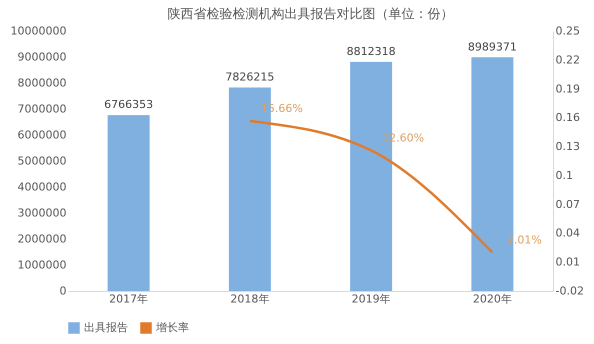 This screenshot has width=594, height=344. What do you see at coordinates (492, 47) in the screenshot?
I see `data-label: 8989371` at bounding box center [492, 47].